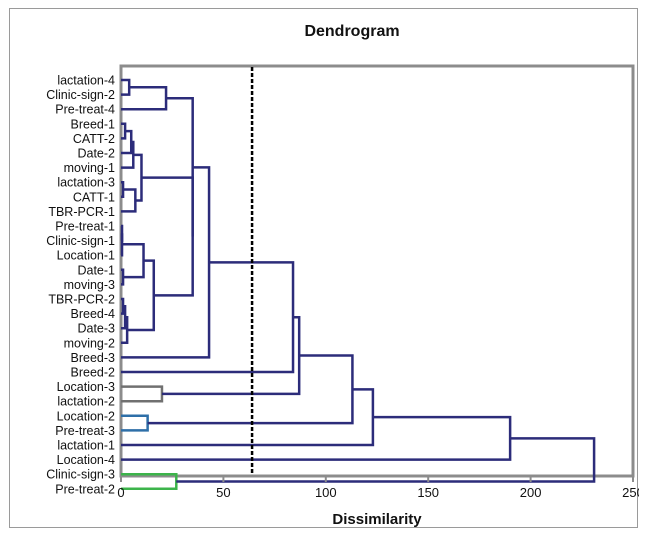 The height and width of the screenshot is (535, 649). I want to click on leaf-label: Location-2, so click(86, 416).